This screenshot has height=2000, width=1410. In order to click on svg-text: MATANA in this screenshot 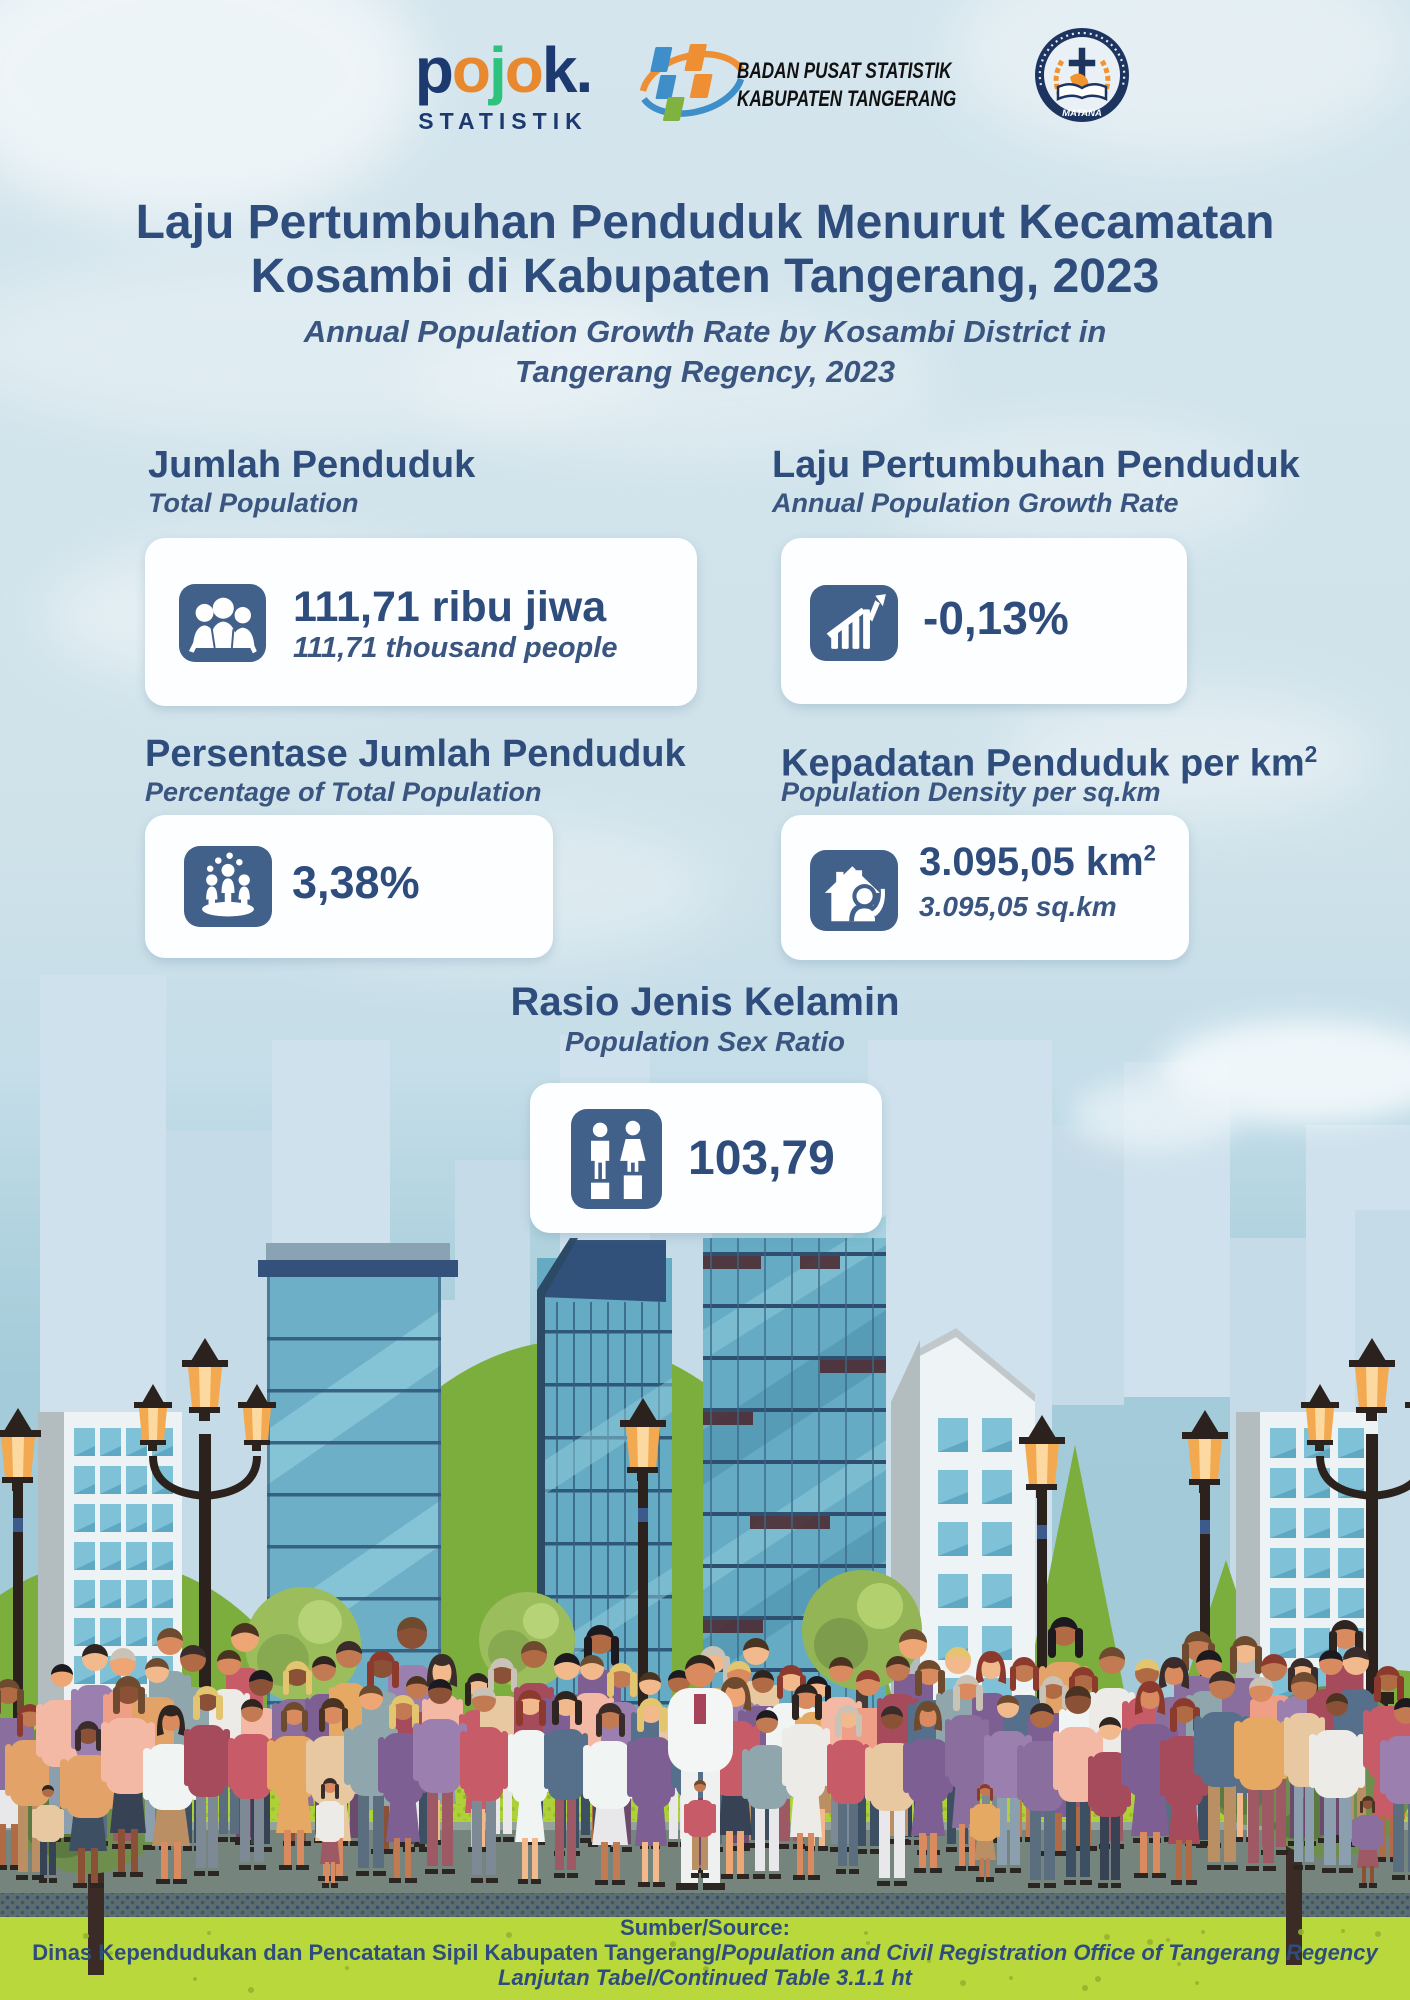, I will do `click(1082, 113)`.